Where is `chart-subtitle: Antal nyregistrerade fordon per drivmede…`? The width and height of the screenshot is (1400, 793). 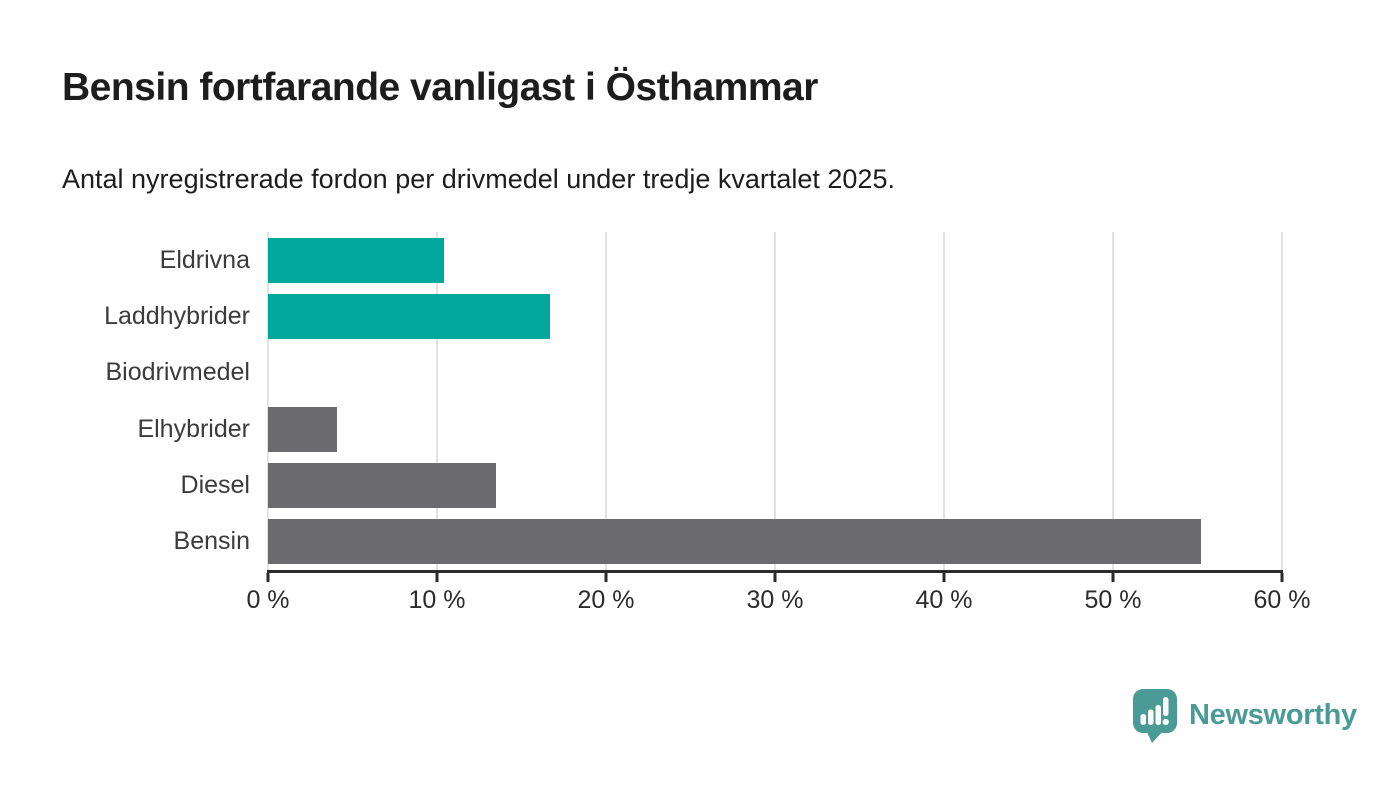
chart-subtitle: Antal nyregistrerade fordon per drivmede… is located at coordinates (478, 179).